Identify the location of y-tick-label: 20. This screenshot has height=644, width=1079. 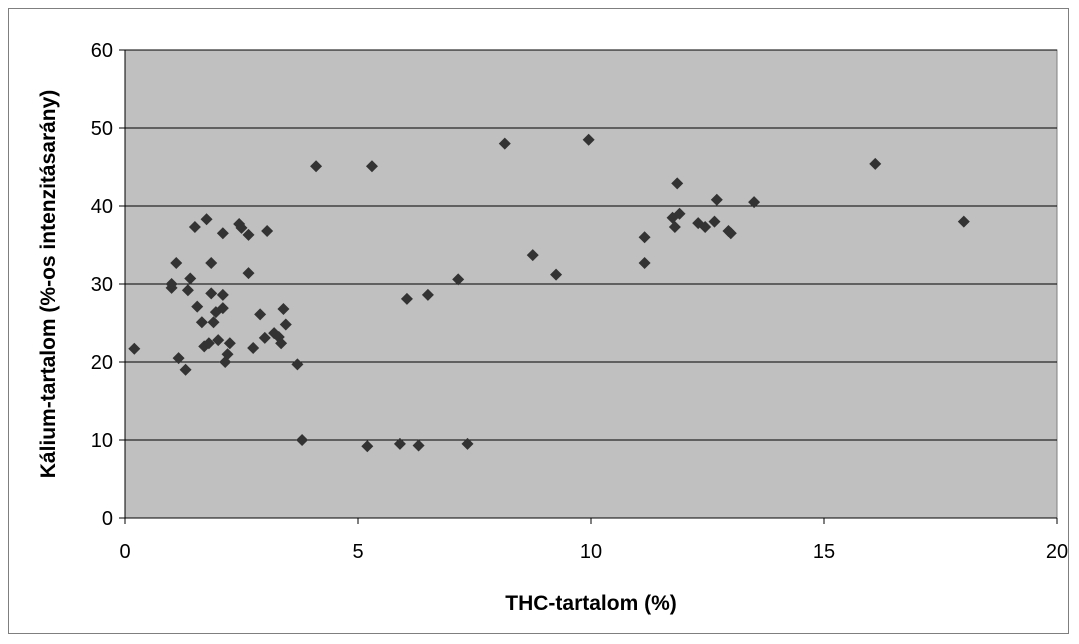
(102, 363).